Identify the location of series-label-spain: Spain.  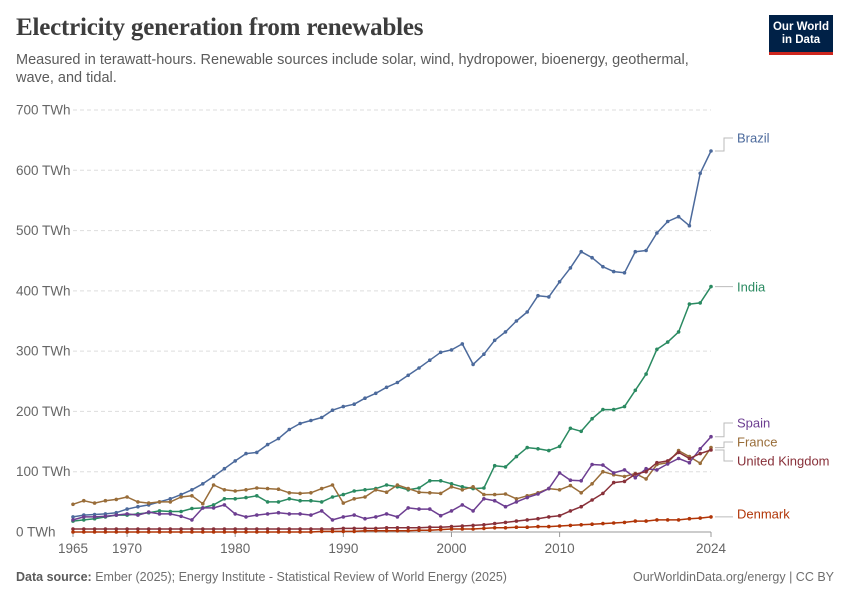
(753, 423).